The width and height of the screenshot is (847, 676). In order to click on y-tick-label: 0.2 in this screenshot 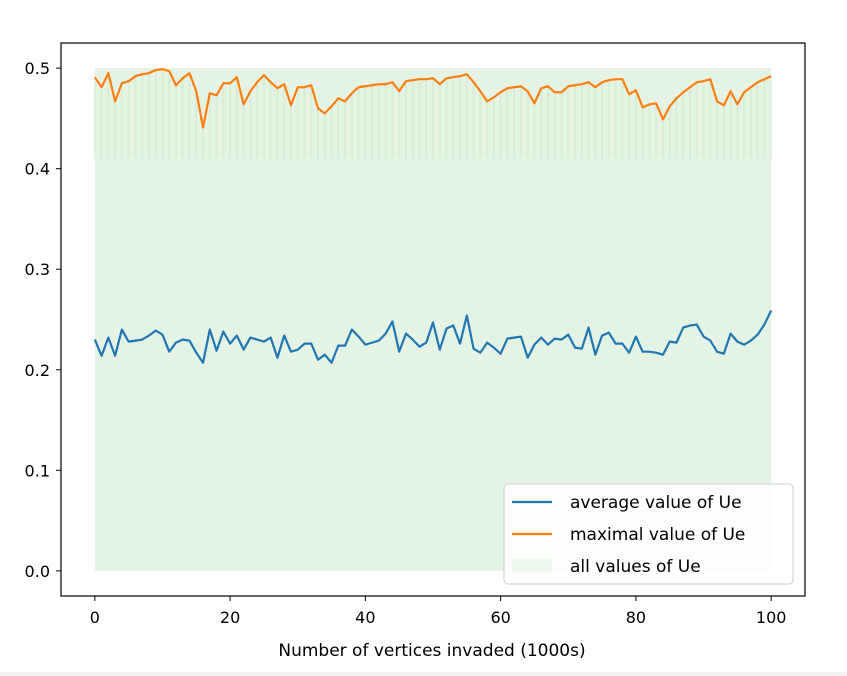, I will do `click(37, 370)`.